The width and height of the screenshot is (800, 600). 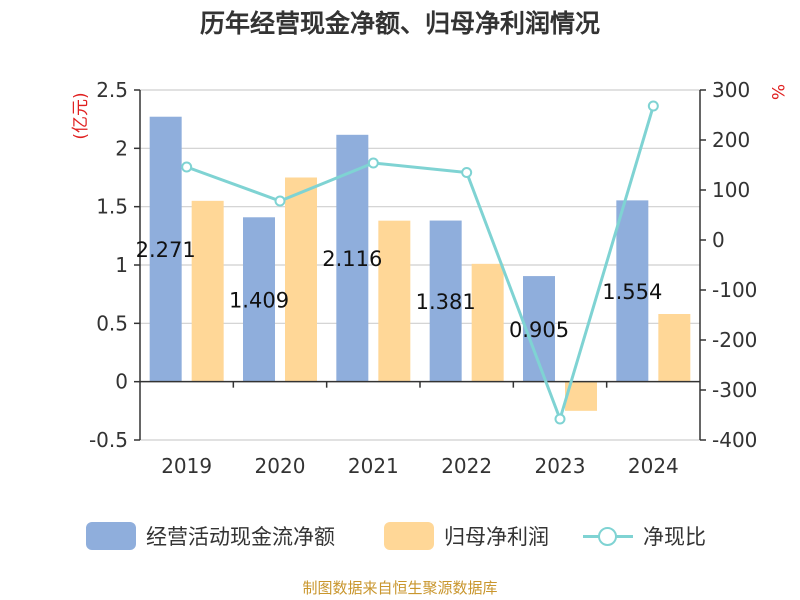 I want to click on legend-item-profit: 归母净利润, so click(x=466, y=536).